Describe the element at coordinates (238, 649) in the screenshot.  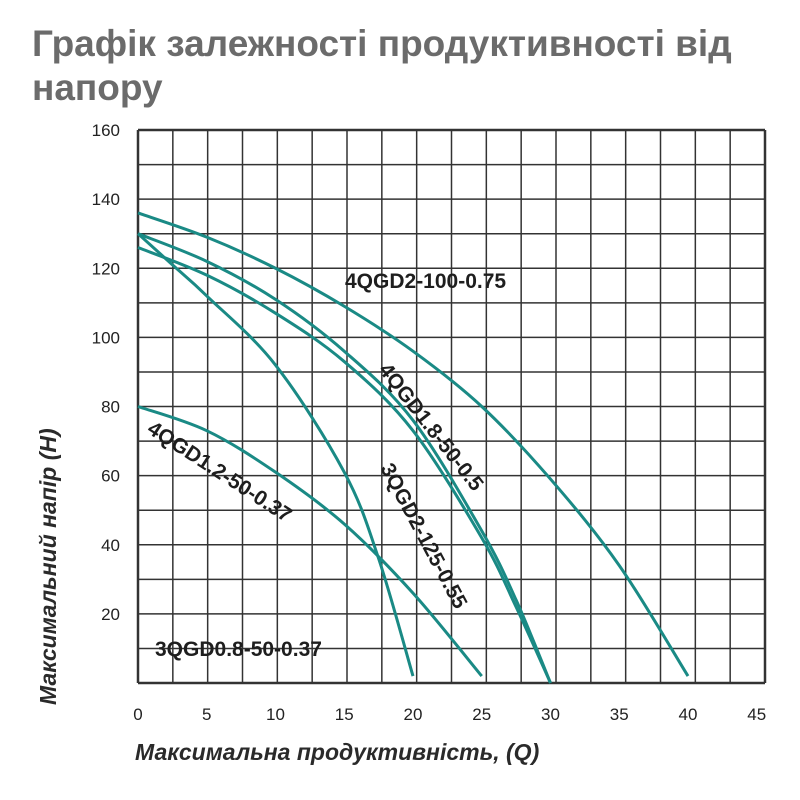
I see `series-label: 3QGD0.8-50-0.37` at that location.